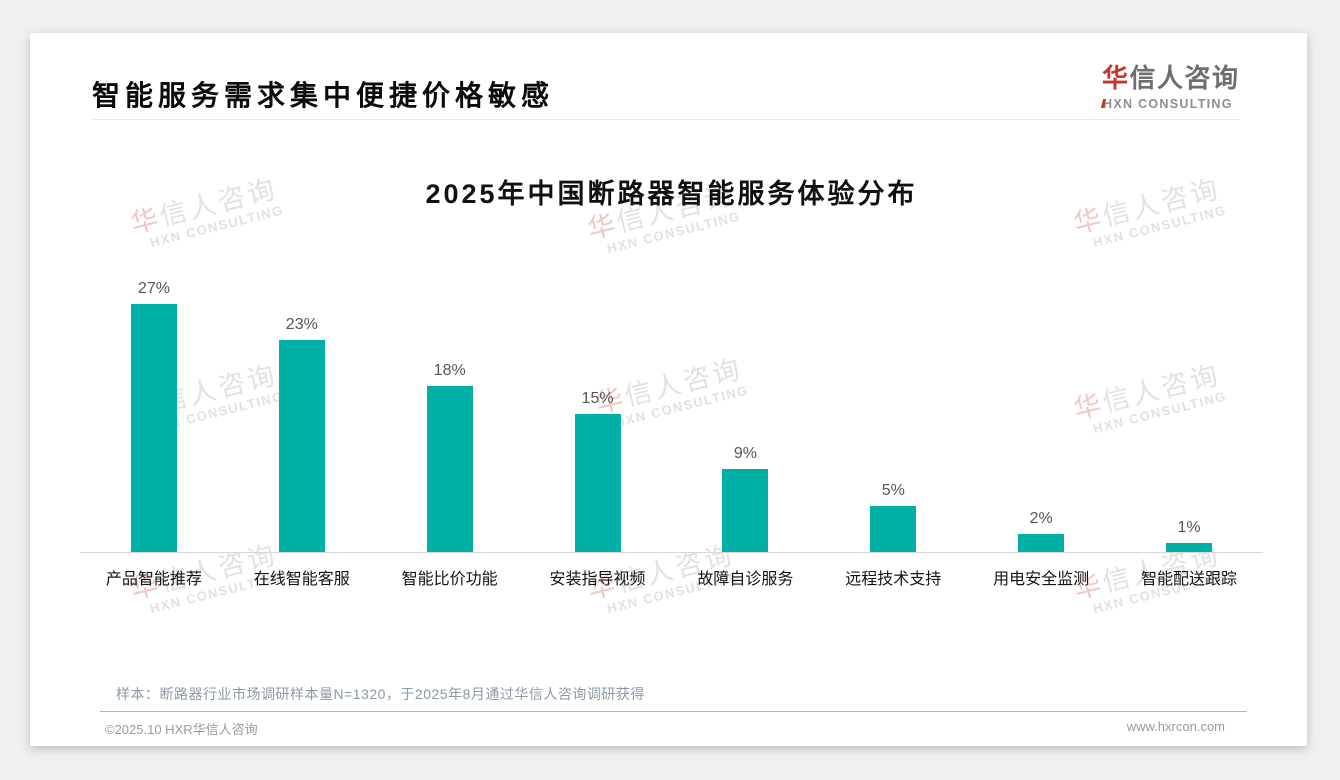  Describe the element at coordinates (1189, 527) in the screenshot. I see `bar-value-label: 1%` at that location.